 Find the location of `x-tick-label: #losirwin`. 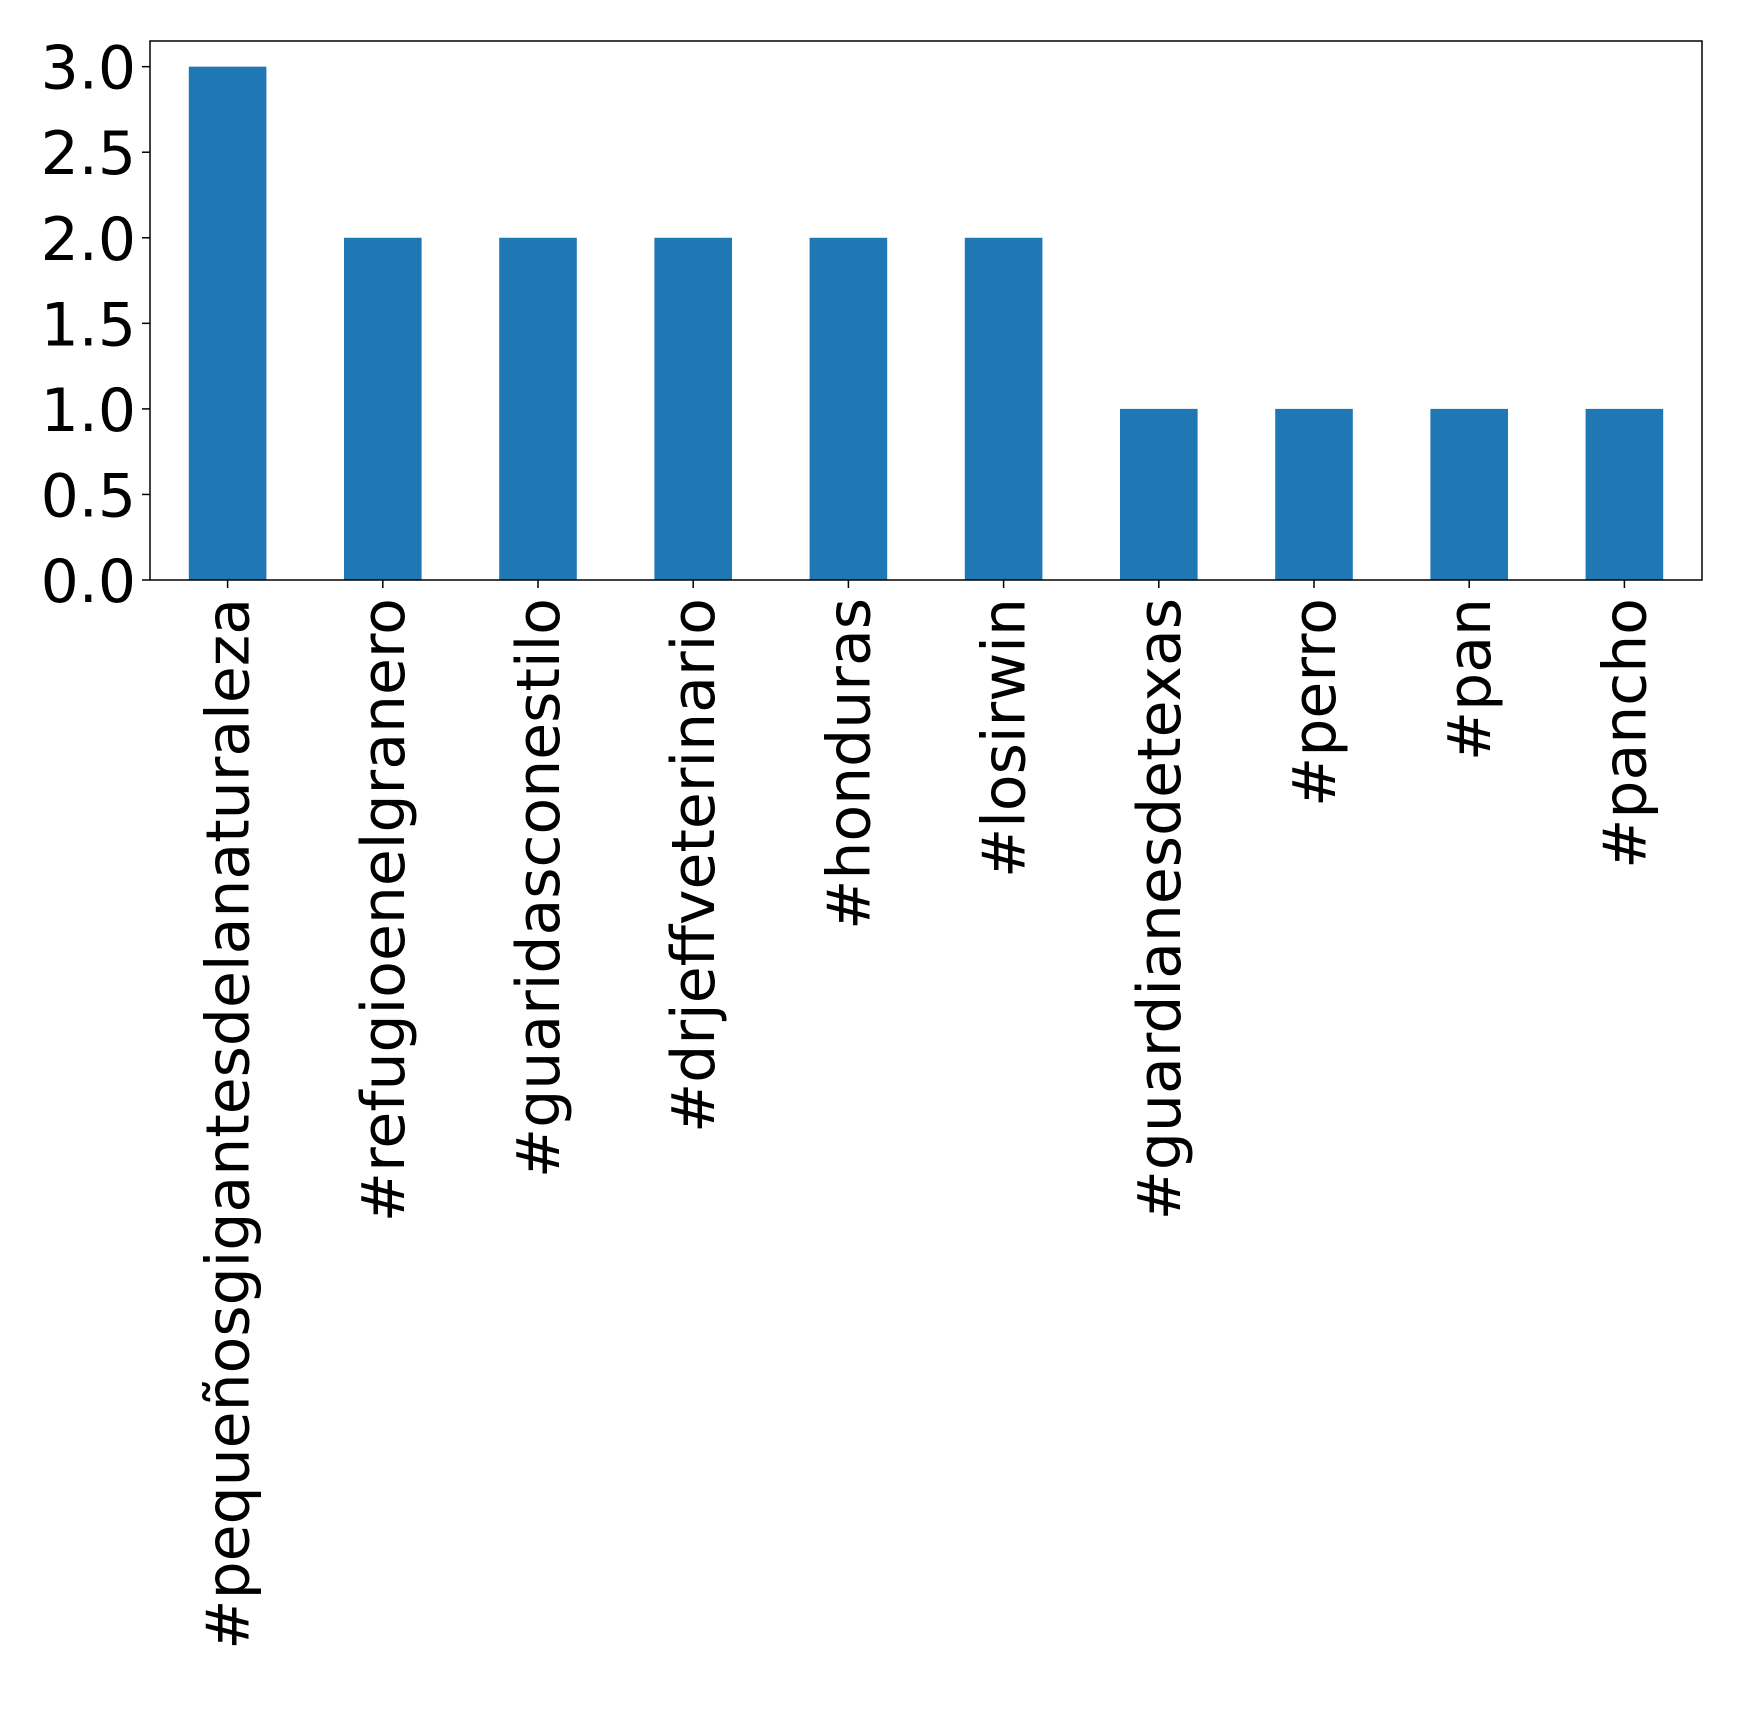

x-tick-label: #losirwin is located at coordinates (1005, 738).